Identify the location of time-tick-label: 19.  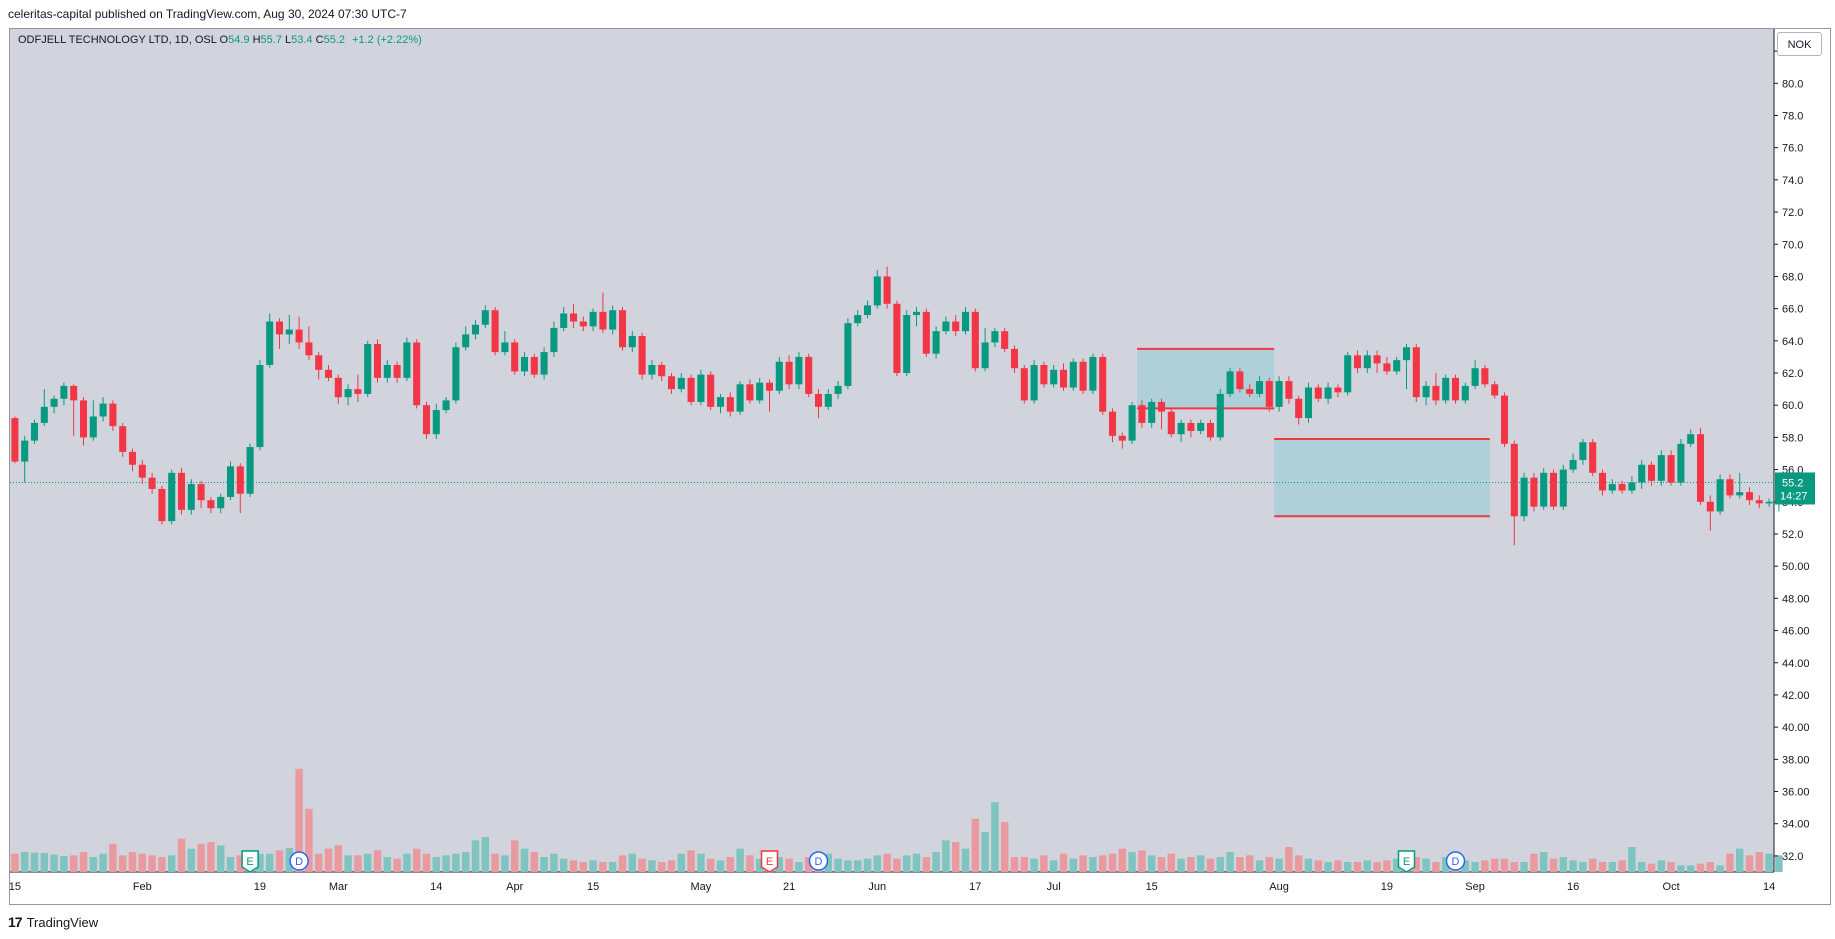
(260, 887).